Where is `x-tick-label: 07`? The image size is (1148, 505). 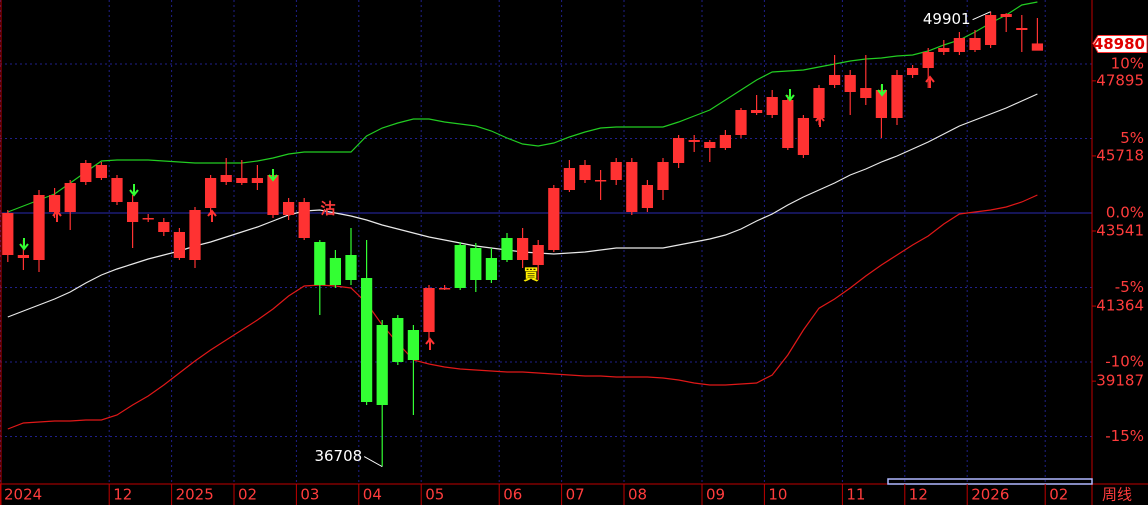
x-tick-label: 07 is located at coordinates (575, 495).